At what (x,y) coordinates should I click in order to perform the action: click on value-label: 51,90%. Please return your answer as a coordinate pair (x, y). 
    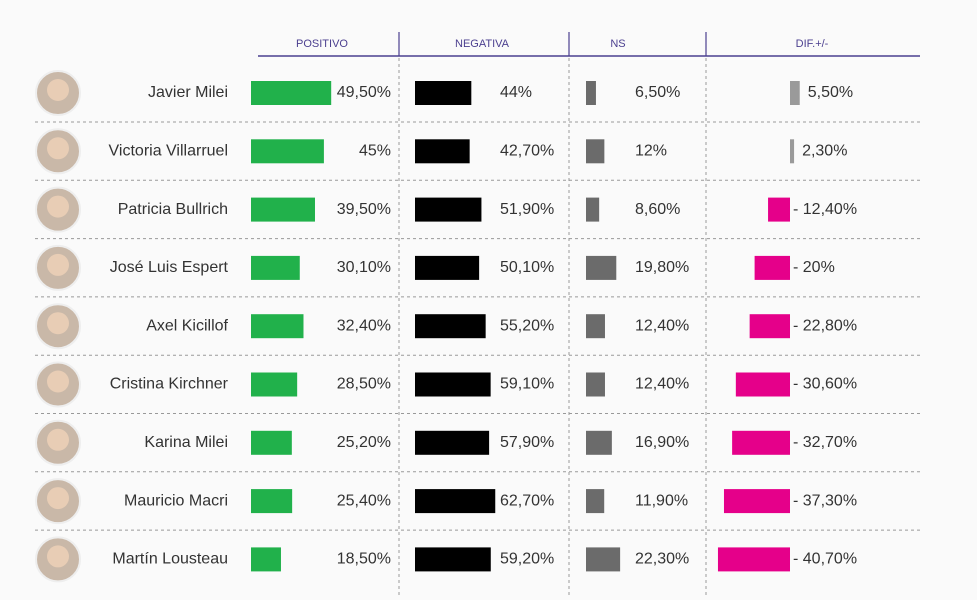
    Looking at the image, I should click on (527, 209).